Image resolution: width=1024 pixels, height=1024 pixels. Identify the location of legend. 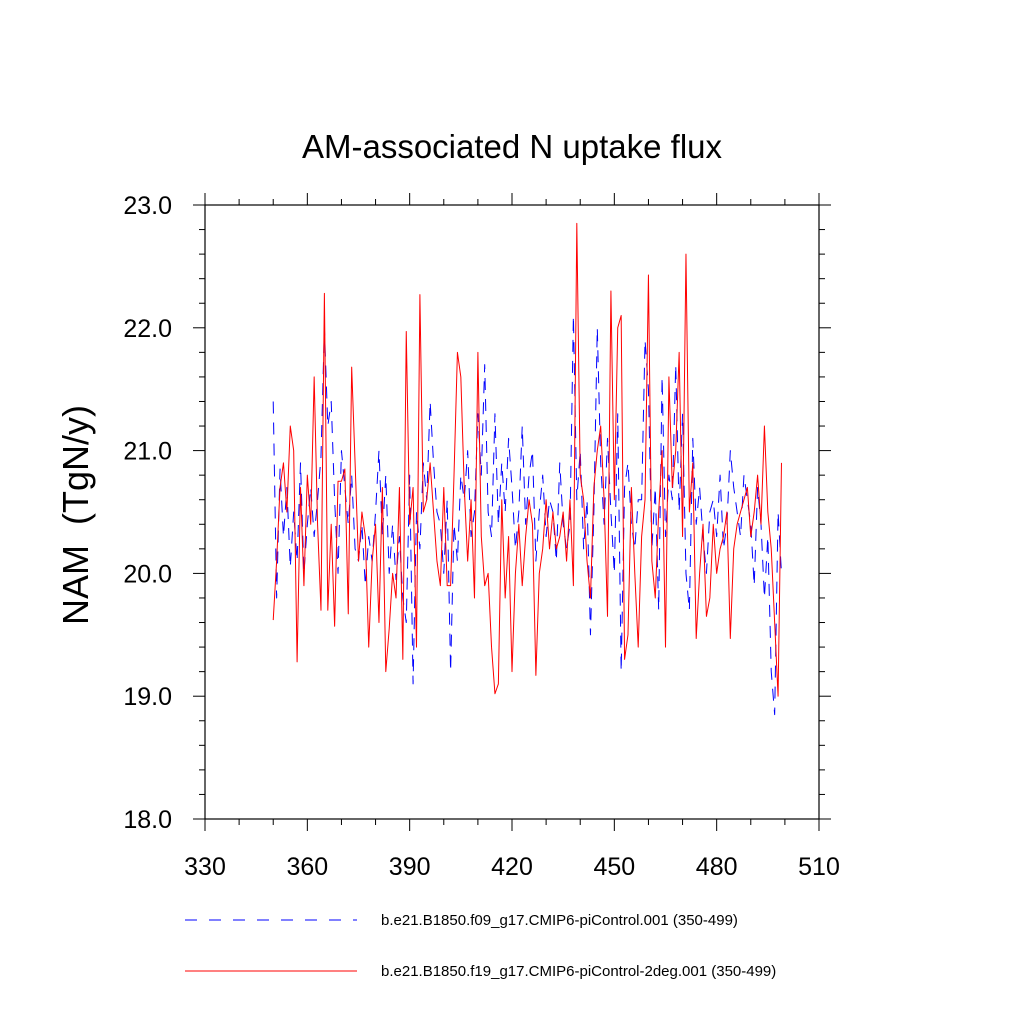
(271, 945).